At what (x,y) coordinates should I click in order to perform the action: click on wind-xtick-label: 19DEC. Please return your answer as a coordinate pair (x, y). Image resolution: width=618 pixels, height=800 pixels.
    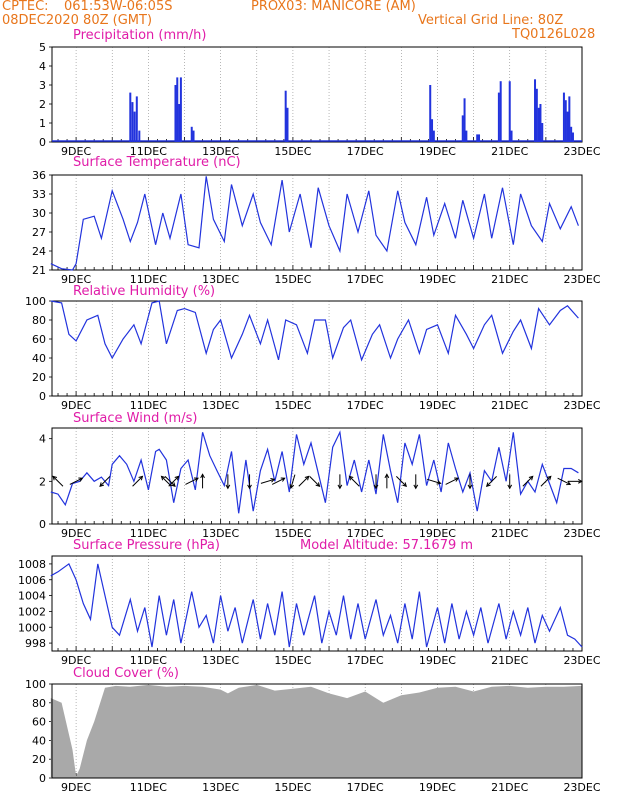
    Looking at the image, I should click on (437, 533).